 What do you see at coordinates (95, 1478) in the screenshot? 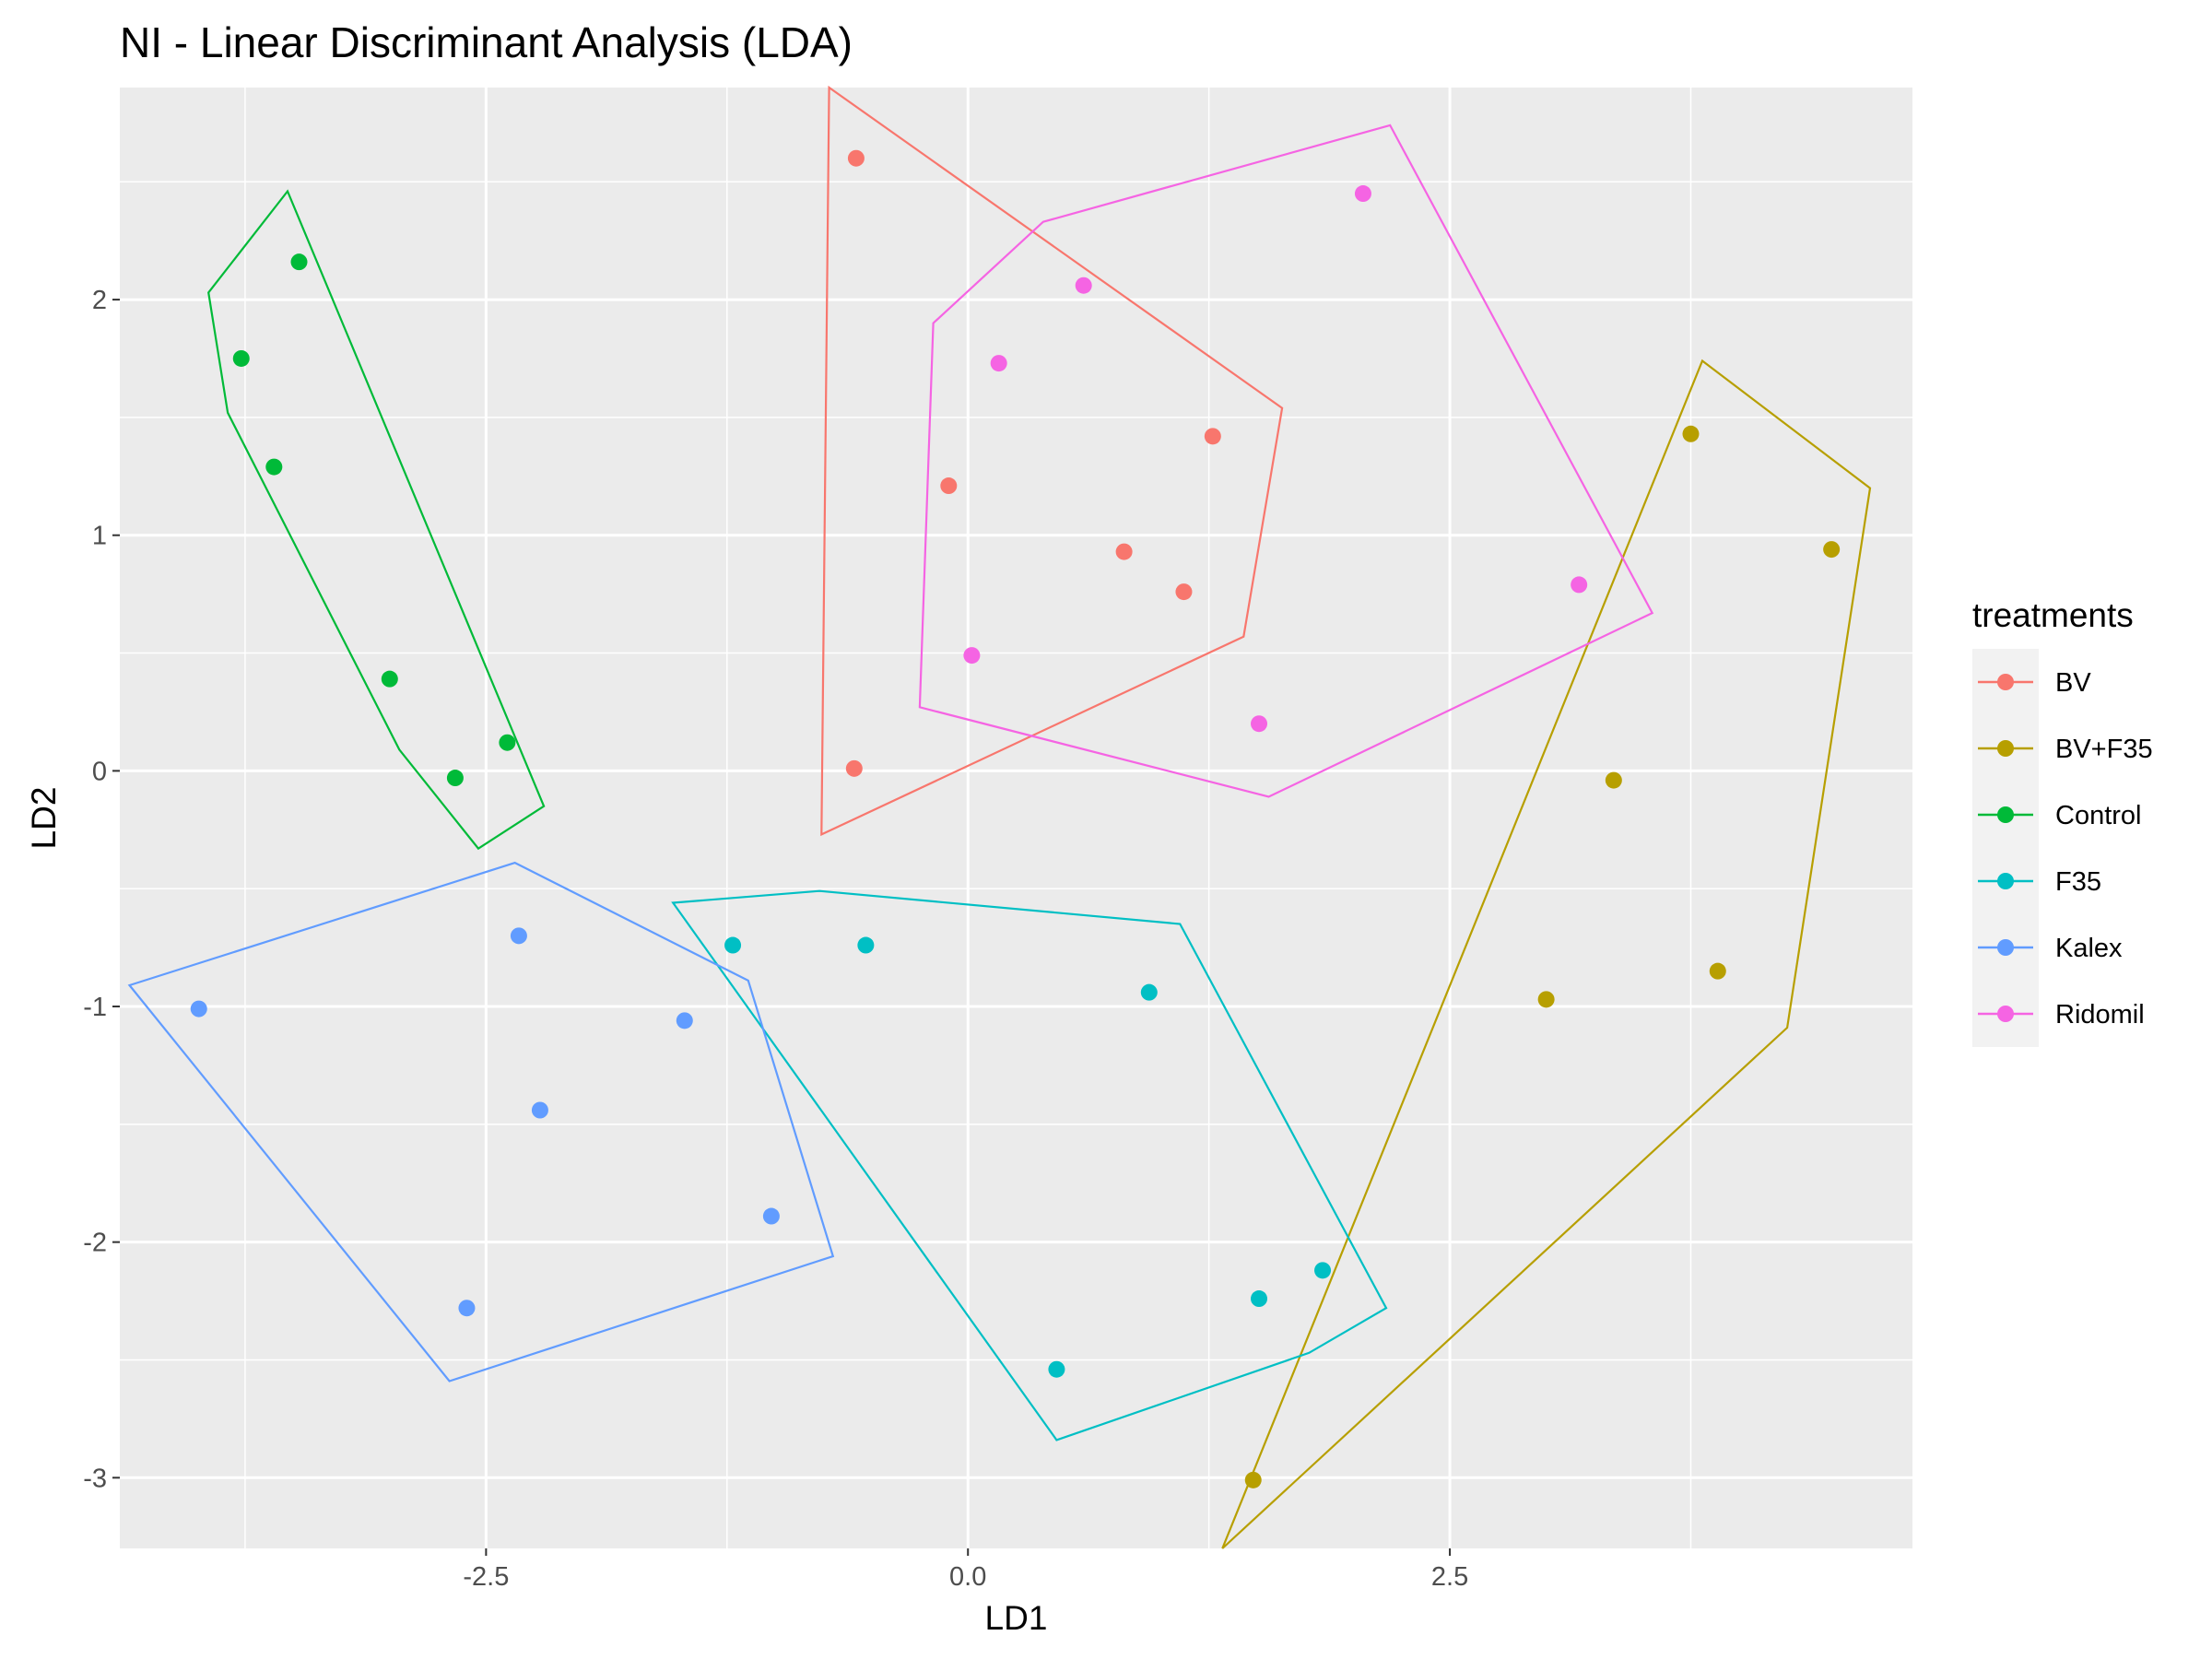
I see `y-tick-label: -3` at bounding box center [95, 1478].